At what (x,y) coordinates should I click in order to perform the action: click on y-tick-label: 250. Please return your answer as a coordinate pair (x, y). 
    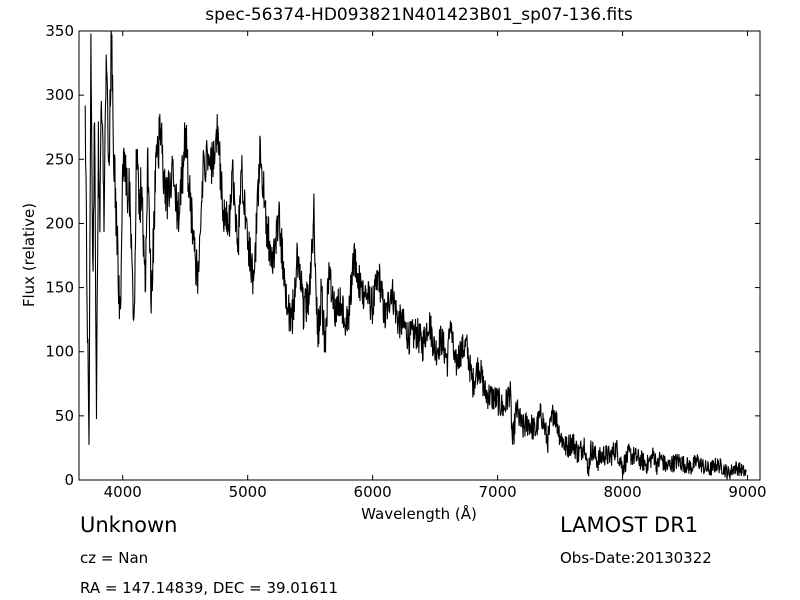
    Looking at the image, I should click on (59, 159).